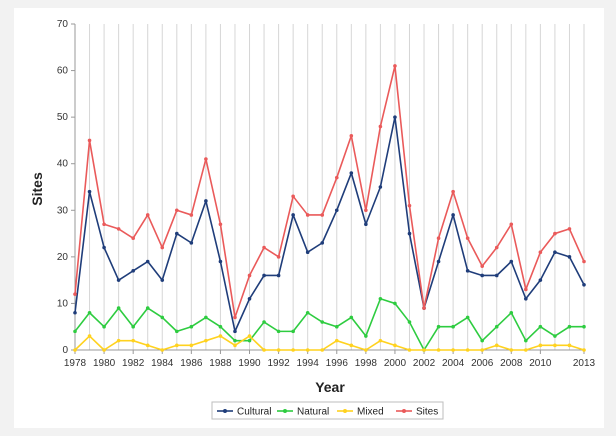 This screenshot has height=436, width=616. What do you see at coordinates (254, 412) in the screenshot?
I see `legend-label-cultural: Cultural` at bounding box center [254, 412].